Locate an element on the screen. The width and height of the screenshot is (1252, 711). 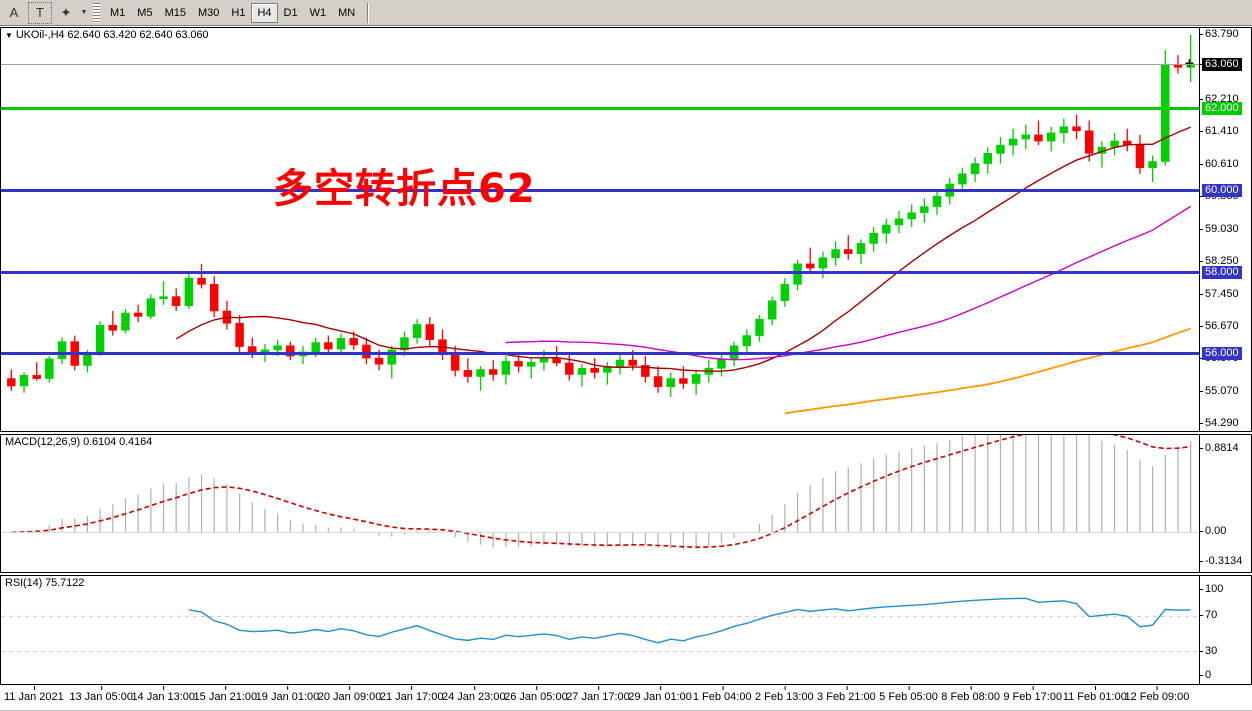
timeframe-h4: H4 is located at coordinates (264, 12).